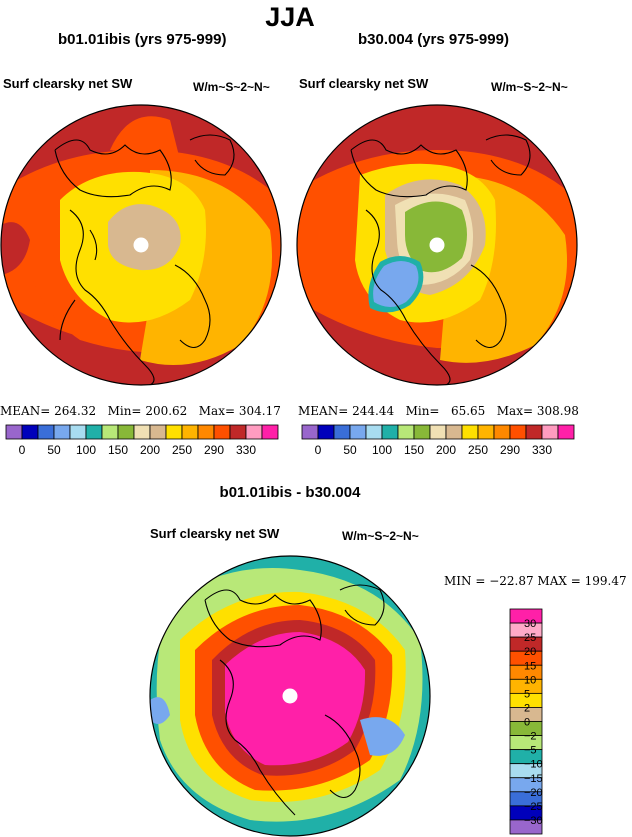 The image size is (632, 837). What do you see at coordinates (527, 723) in the screenshot?
I see `diff-colorbar-tick-label: 0` at bounding box center [527, 723].